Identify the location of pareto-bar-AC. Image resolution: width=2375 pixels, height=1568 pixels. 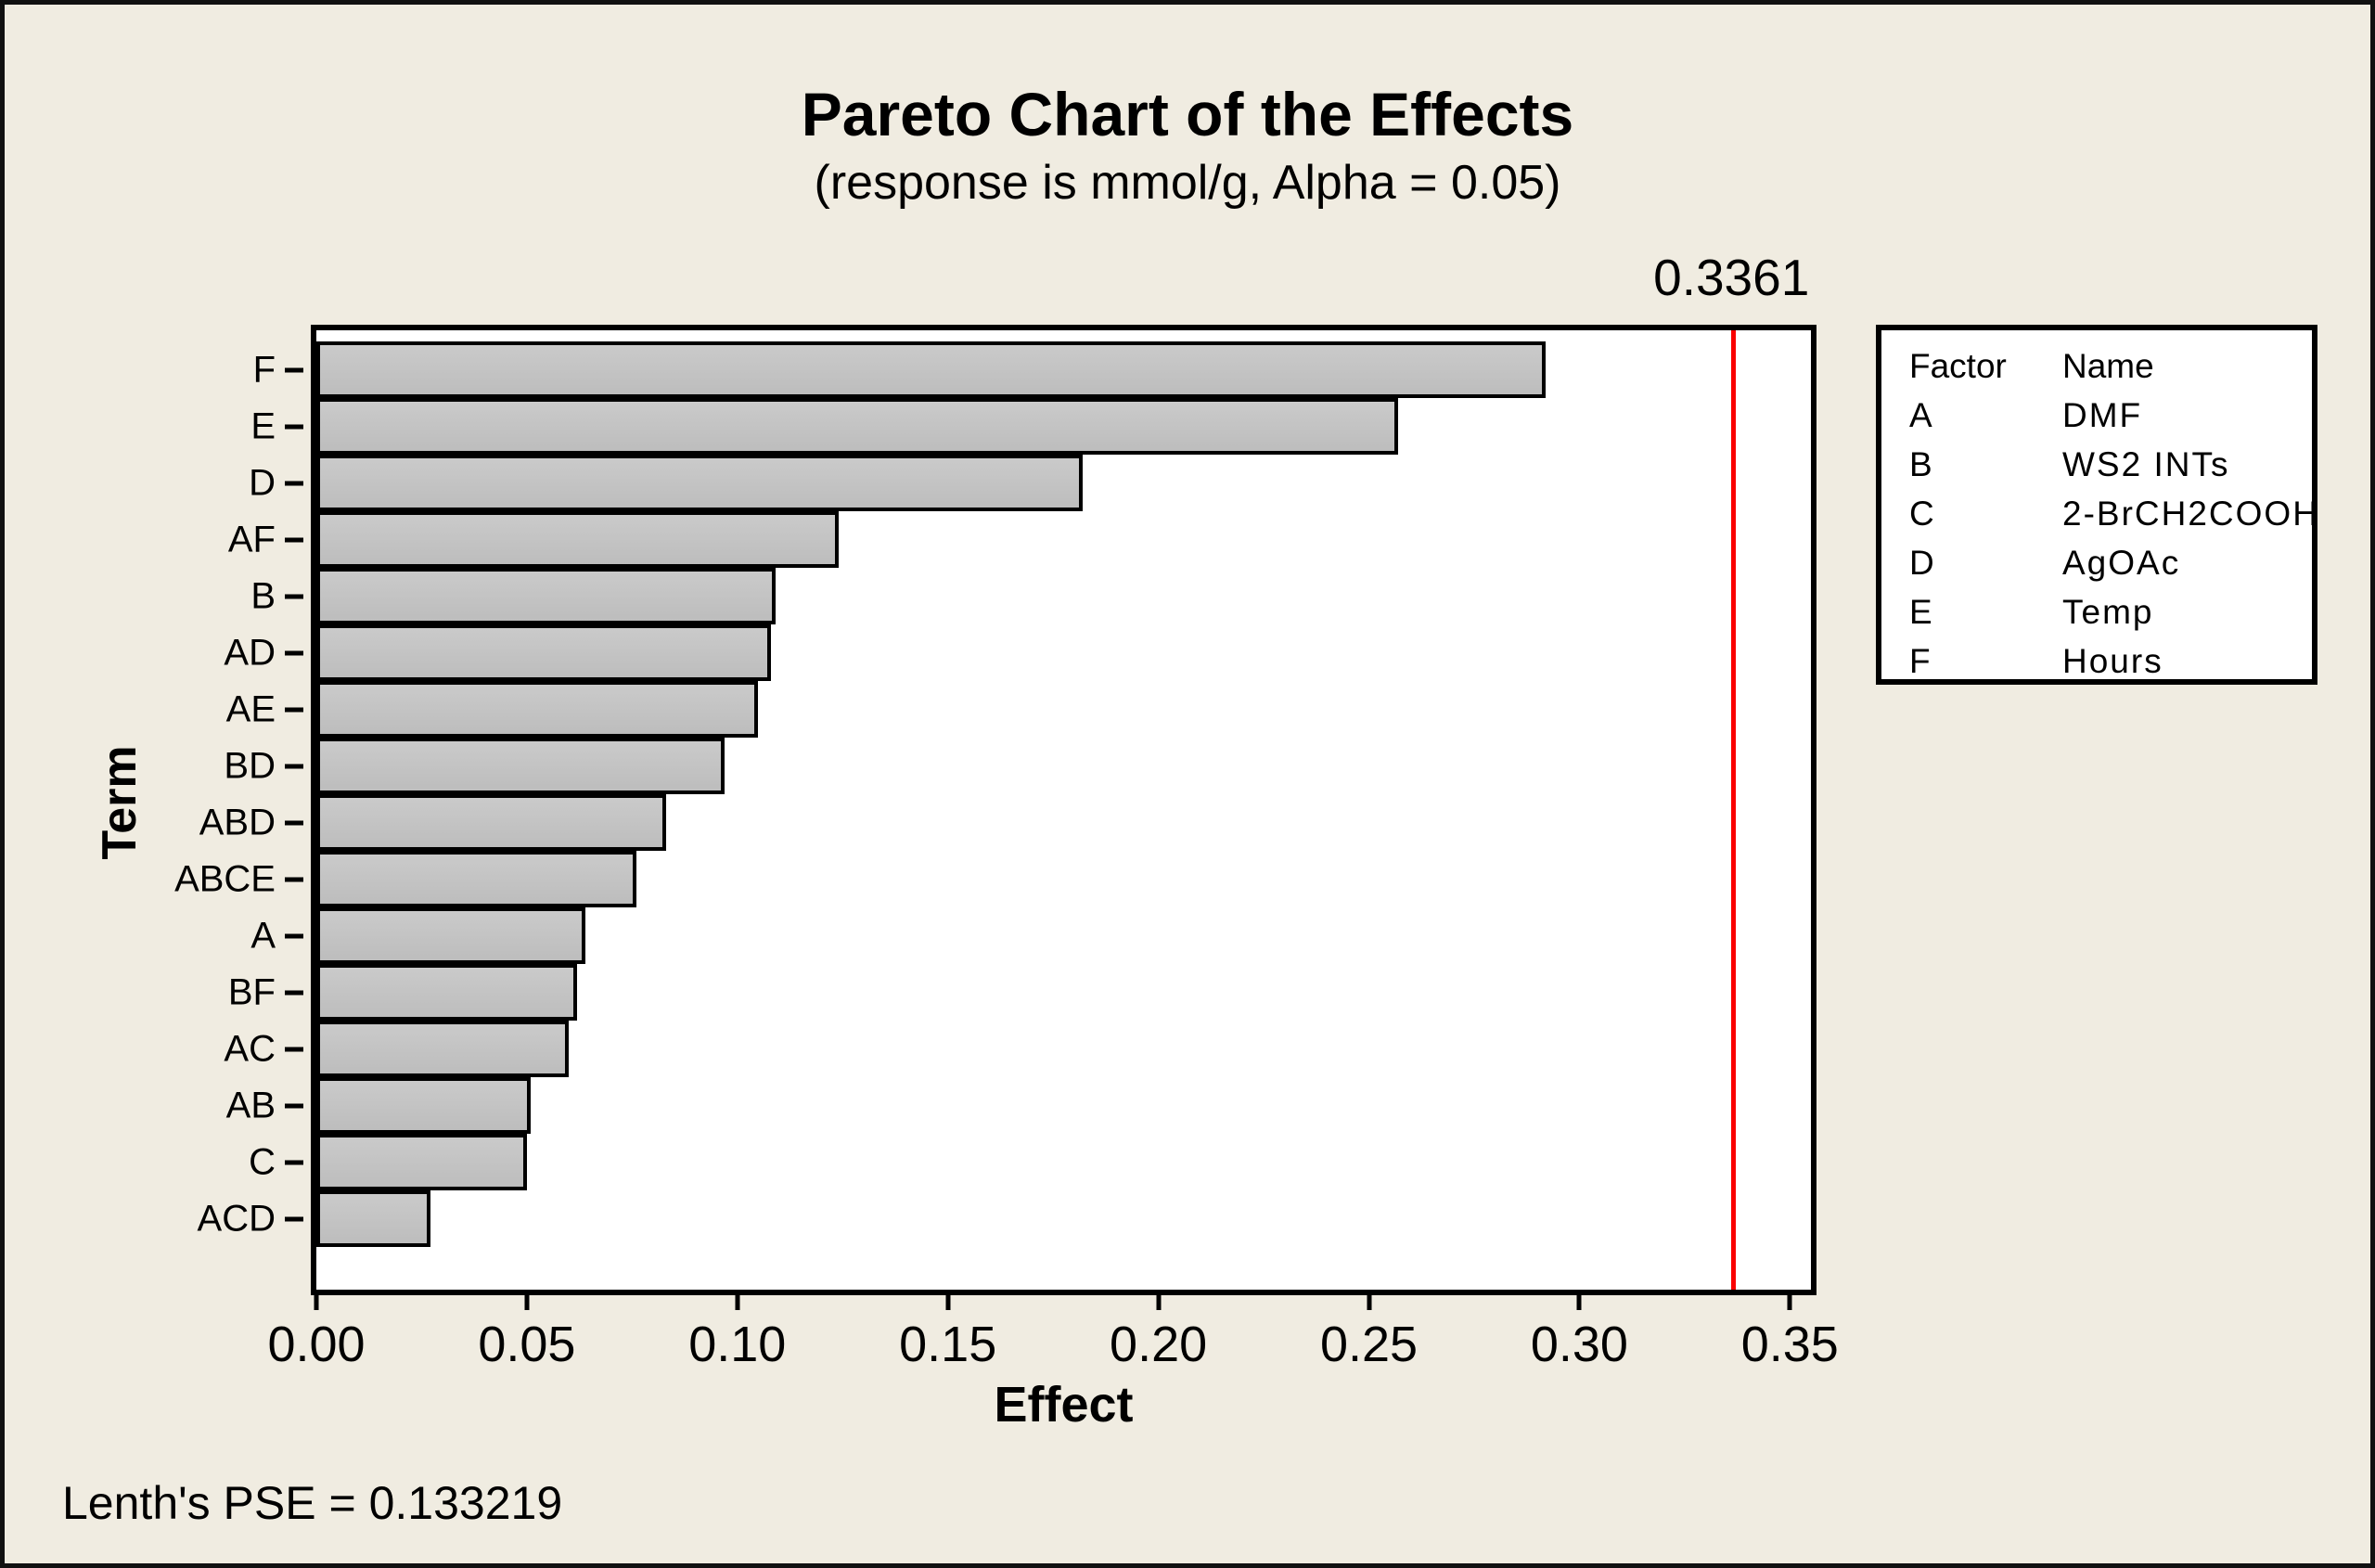
(443, 1049).